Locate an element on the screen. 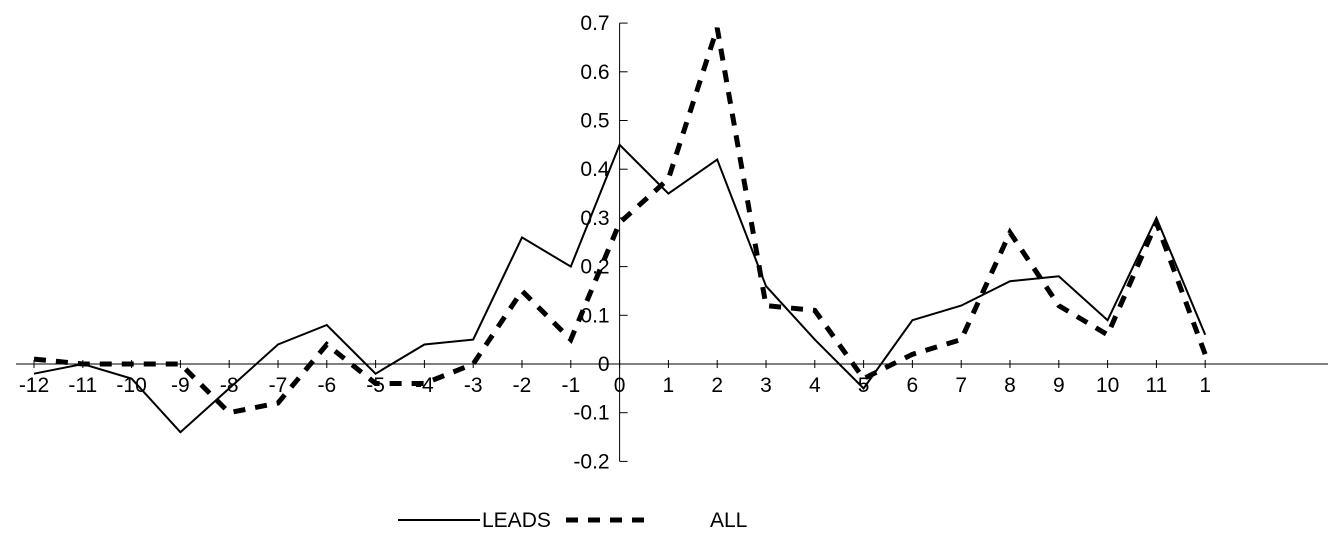  y-tick-label: -0.1 is located at coordinates (591, 413).